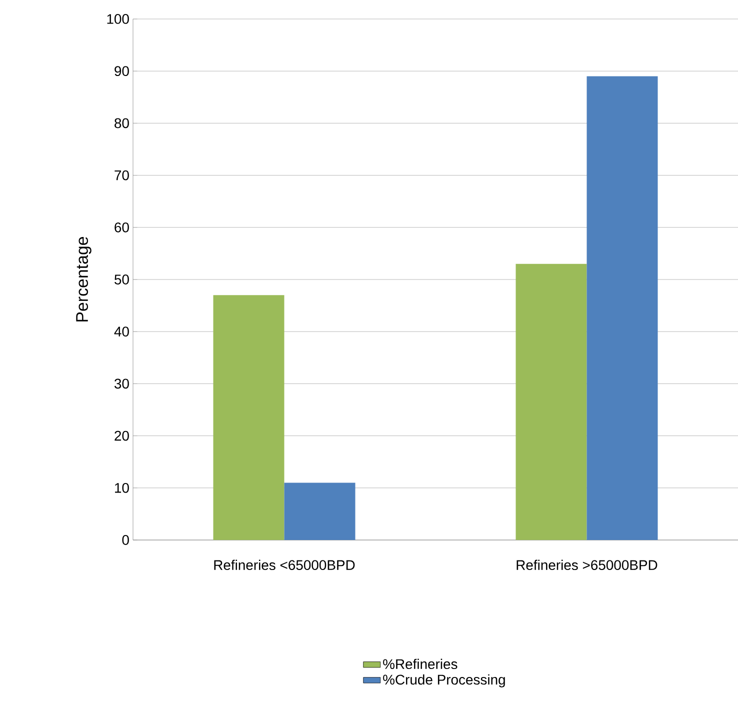 This screenshot has width=738, height=723. Describe the element at coordinates (121, 123) in the screenshot. I see `y-tick-label: 80` at that location.